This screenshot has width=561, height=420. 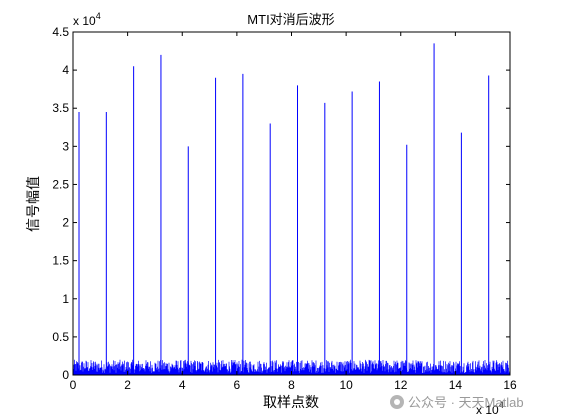 I want to click on y-tick-label: 1, so click(x=65, y=299).